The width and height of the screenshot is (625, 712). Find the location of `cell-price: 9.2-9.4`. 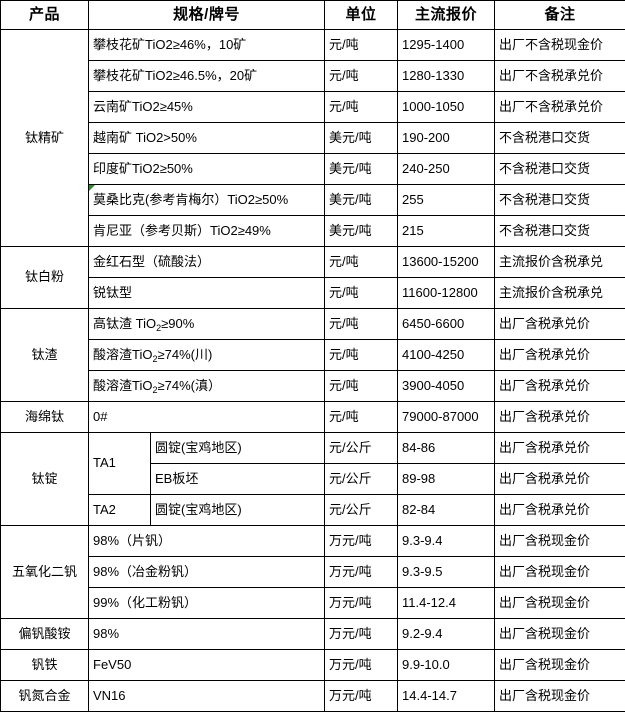

cell-price: 9.2-9.4 is located at coordinates (446, 634).